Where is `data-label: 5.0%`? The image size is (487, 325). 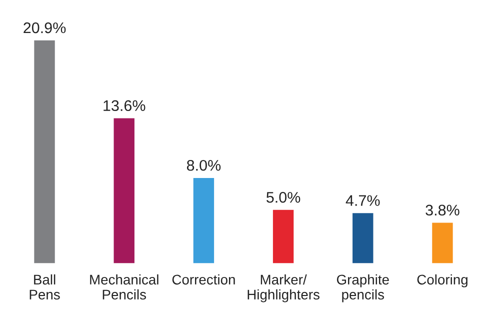 data-label: 5.0% is located at coordinates (283, 197).